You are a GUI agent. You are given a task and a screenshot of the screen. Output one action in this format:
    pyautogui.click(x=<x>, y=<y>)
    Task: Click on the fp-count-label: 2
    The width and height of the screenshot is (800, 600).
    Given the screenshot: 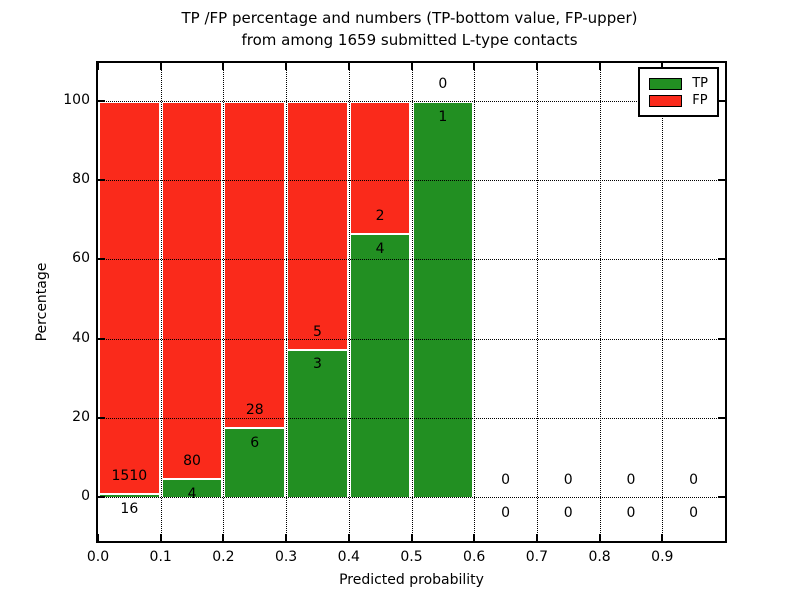 What is the action you would take?
    pyautogui.click(x=380, y=215)
    